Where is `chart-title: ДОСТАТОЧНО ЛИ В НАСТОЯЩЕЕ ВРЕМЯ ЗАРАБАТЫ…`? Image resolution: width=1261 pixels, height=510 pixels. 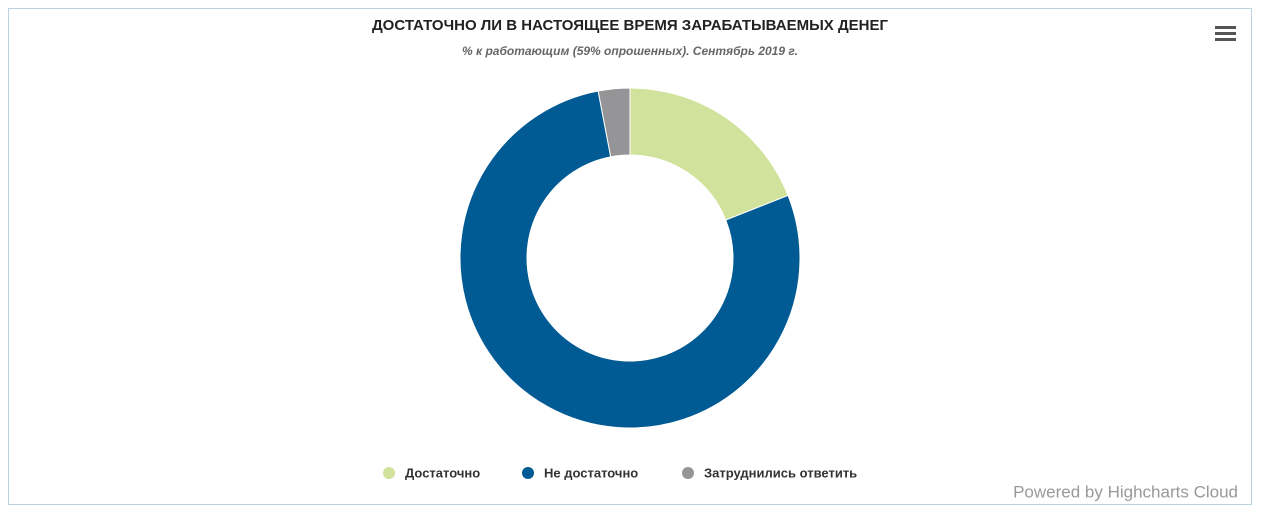
chart-title: ДОСТАТОЧНО ЛИ В НАСТОЯЩЕЕ ВРЕМЯ ЗАРАБАТЫ… is located at coordinates (630, 25).